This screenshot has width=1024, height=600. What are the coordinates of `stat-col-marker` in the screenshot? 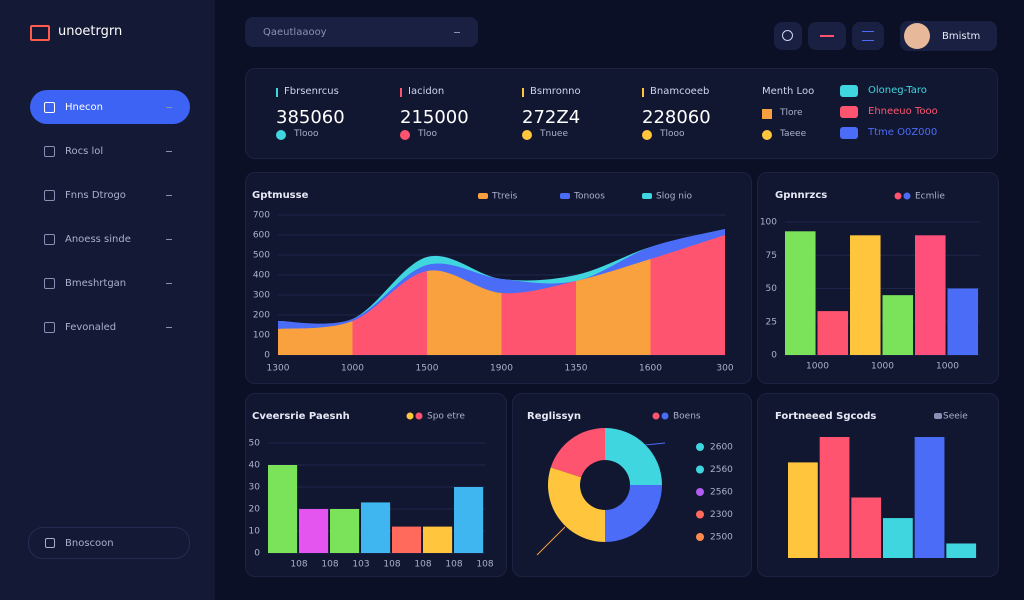 It's located at (767, 135).